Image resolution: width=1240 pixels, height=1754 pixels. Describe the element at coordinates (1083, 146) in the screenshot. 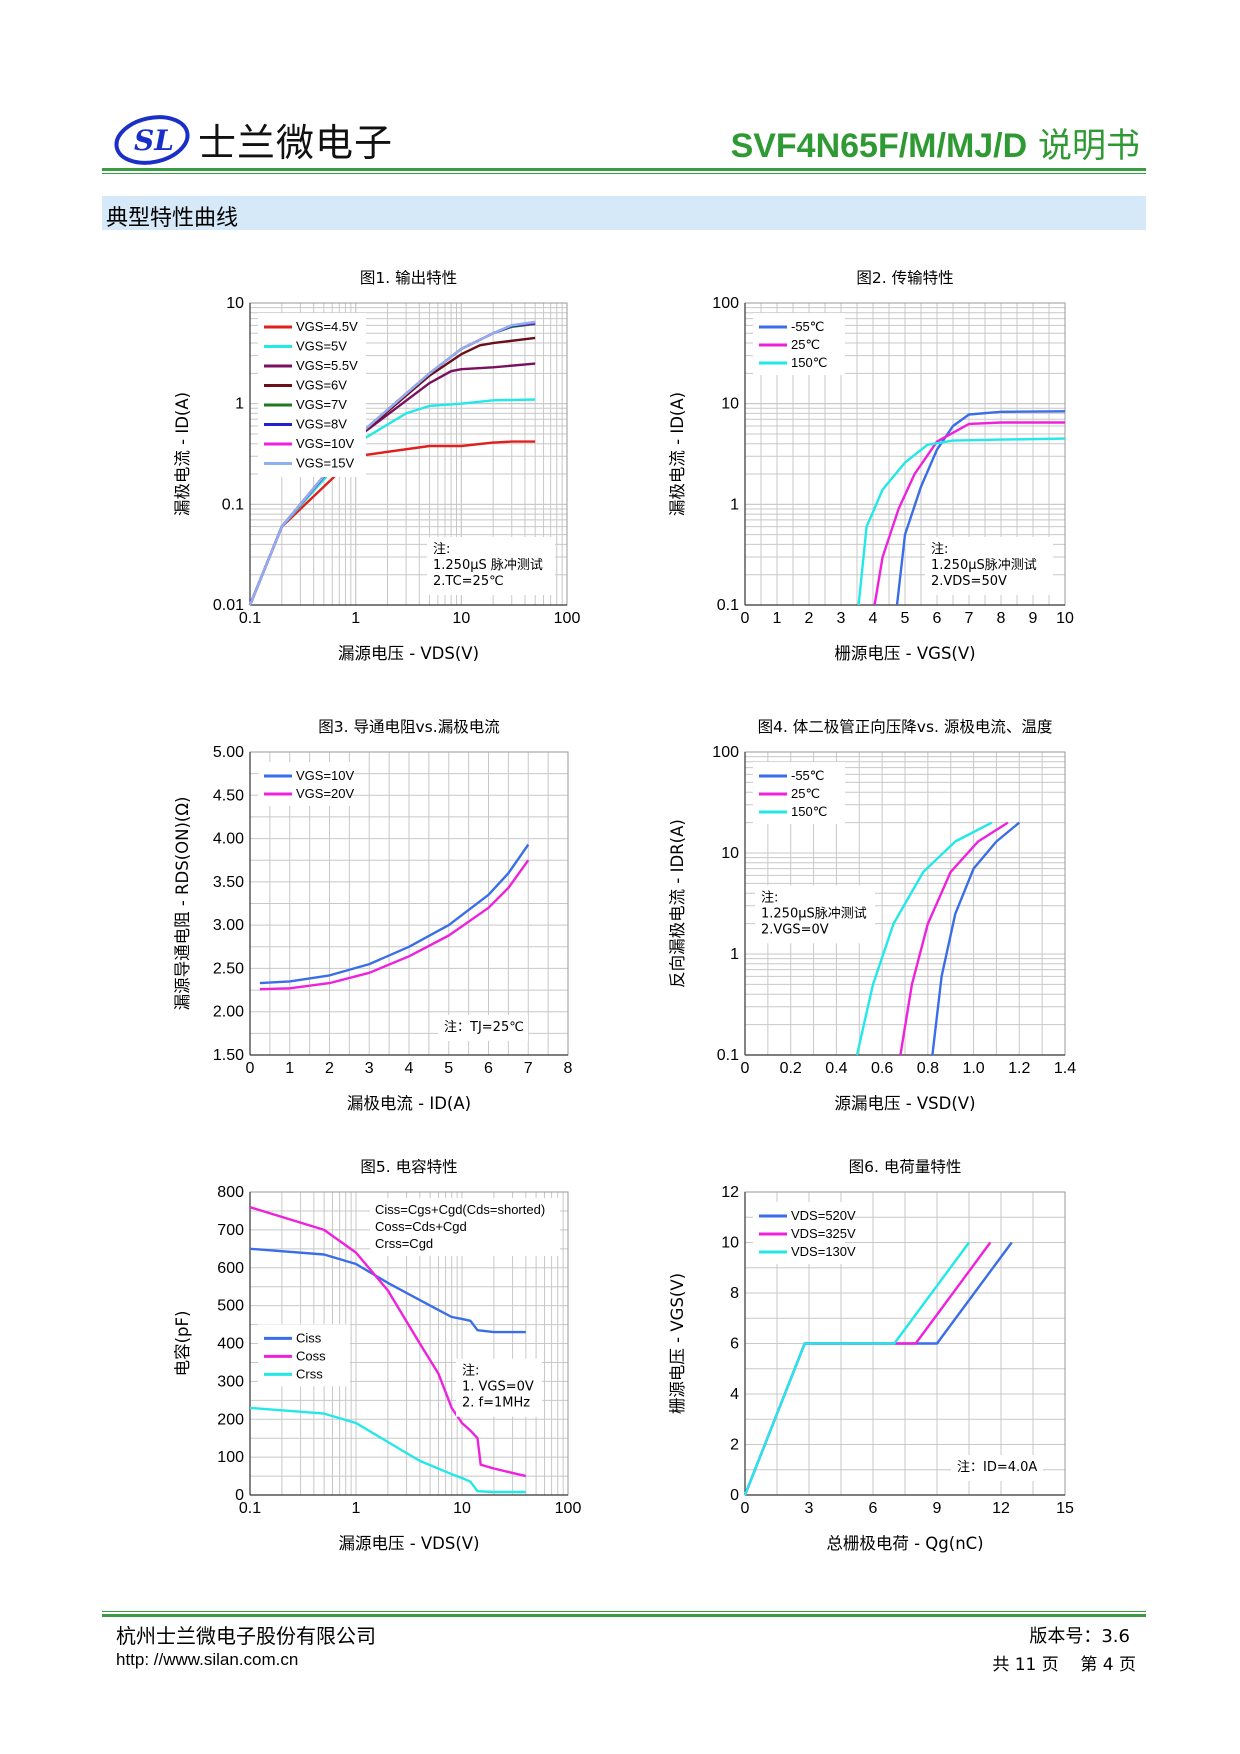

I see `title-suffix: 说明书` at that location.